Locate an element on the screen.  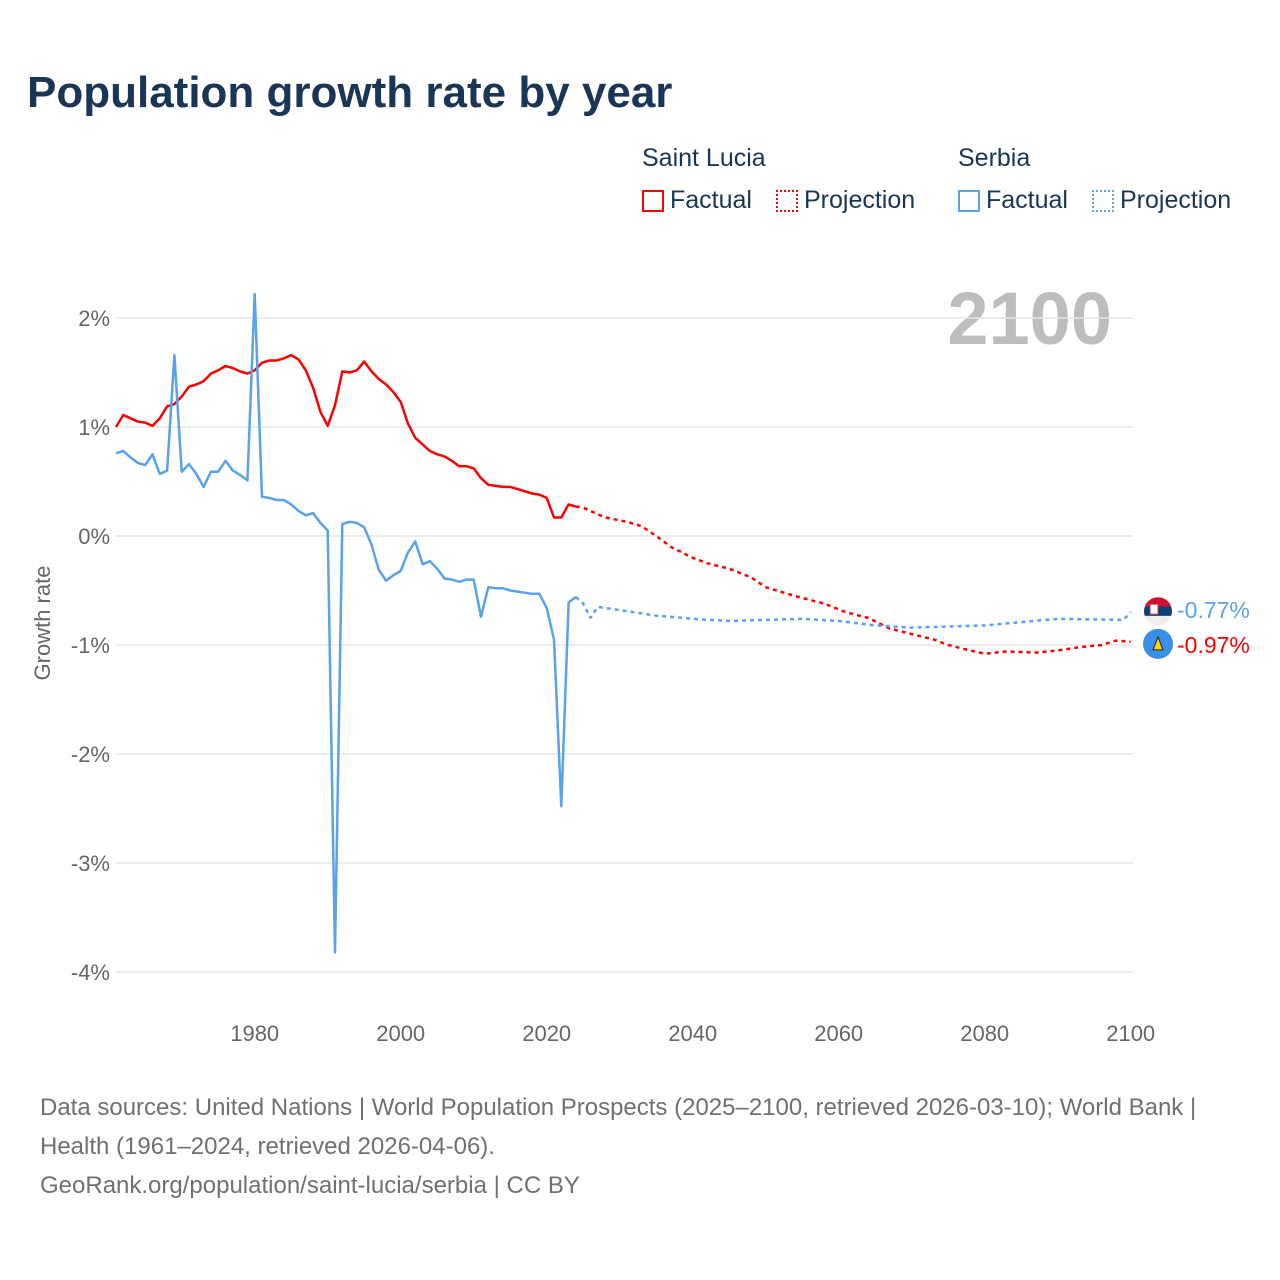
x-tick-label: 2100 is located at coordinates (1130, 1033).